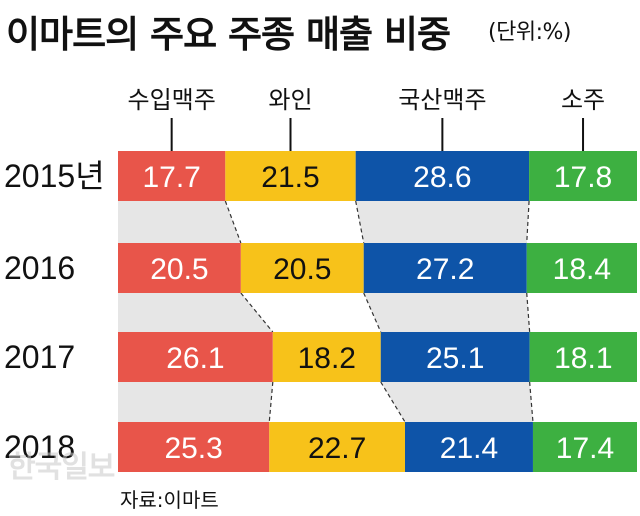 Image resolution: width=640 pixels, height=516 pixels. What do you see at coordinates (39, 357) in the screenshot?
I see `year-label: 2017` at bounding box center [39, 357].